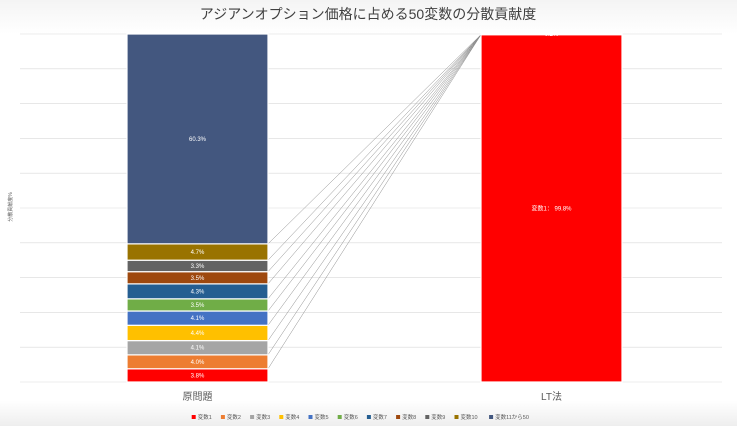 This screenshot has height=426, width=737. Describe the element at coordinates (322, 417) in the screenshot. I see `legend-label: 変数5` at that location.